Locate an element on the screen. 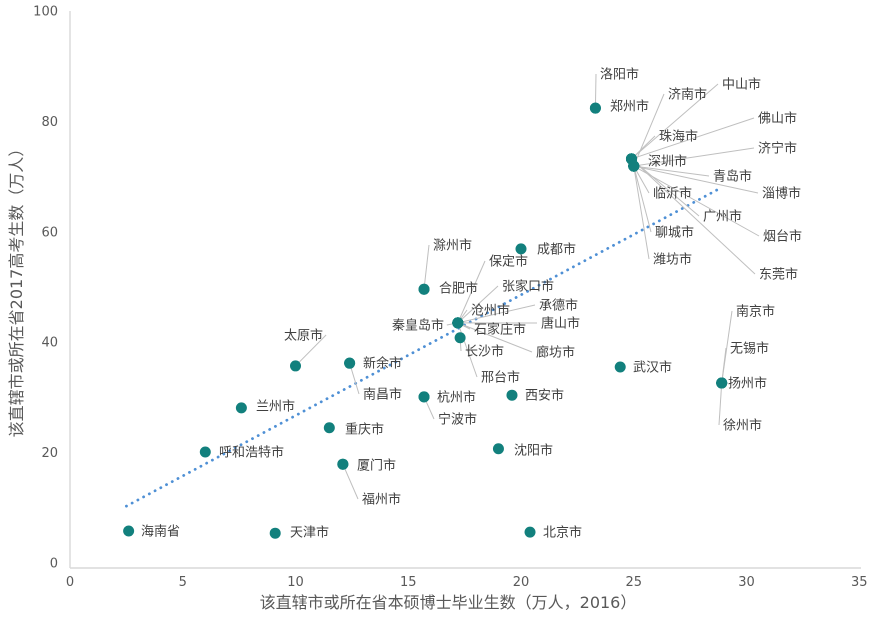 The image size is (871, 626). point-label: 东莞市 is located at coordinates (778, 275).